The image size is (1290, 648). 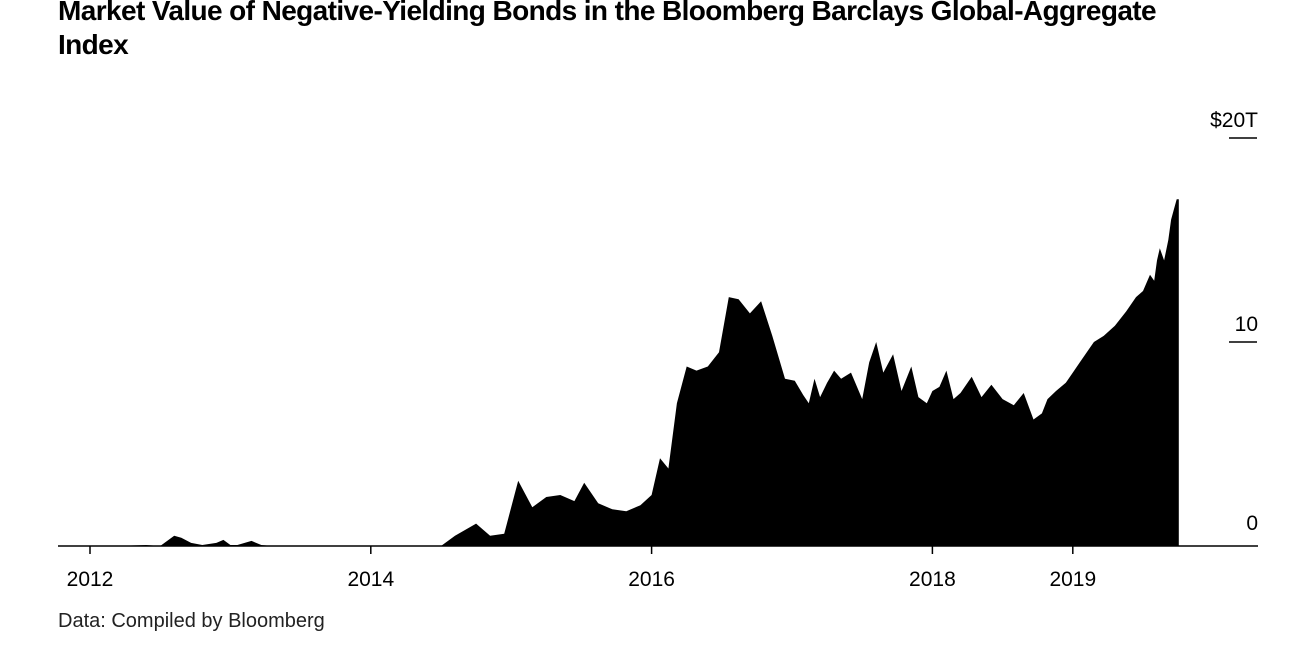 I want to click on x-tick-label-2019: 2019, so click(x=1072, y=579).